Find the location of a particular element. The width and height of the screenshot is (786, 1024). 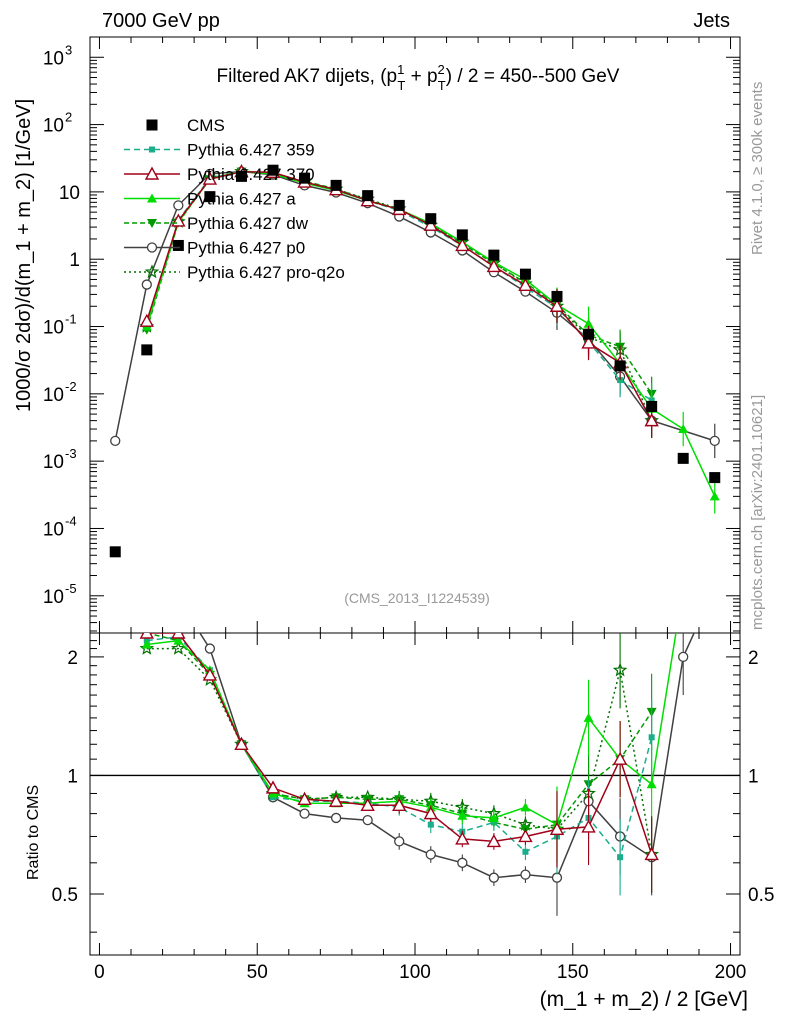

y-tick-exponent: -2 is located at coordinates (71, 386).